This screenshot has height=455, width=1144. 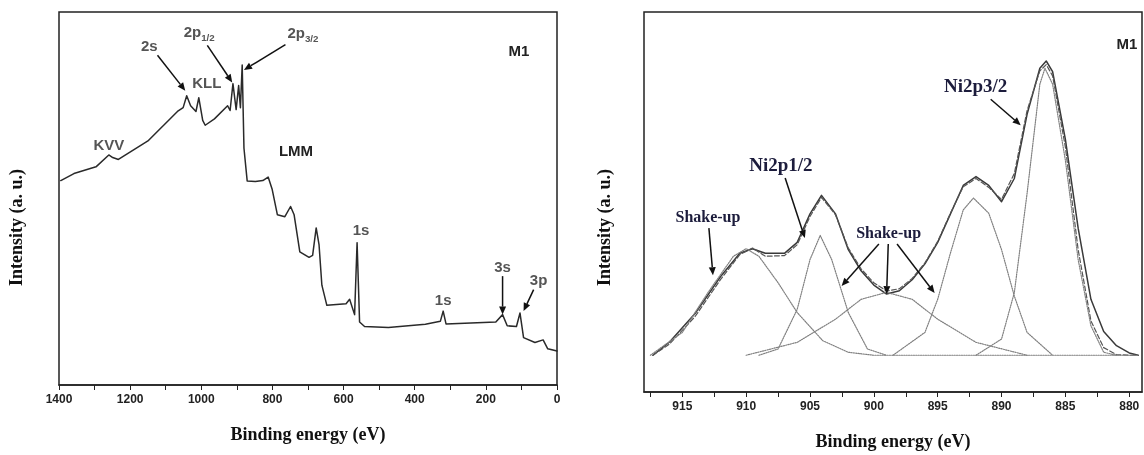 I want to click on x-tick-label: 895, so click(x=938, y=406).